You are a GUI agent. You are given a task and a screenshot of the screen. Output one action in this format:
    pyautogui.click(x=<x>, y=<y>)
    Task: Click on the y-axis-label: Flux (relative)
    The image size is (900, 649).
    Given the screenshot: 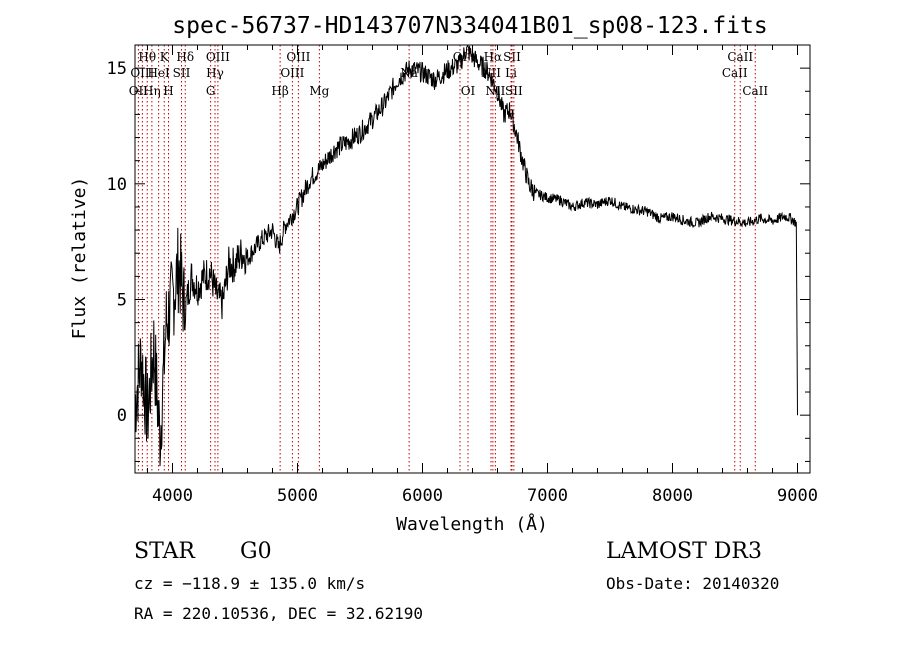 What is the action you would take?
    pyautogui.click(x=79, y=258)
    